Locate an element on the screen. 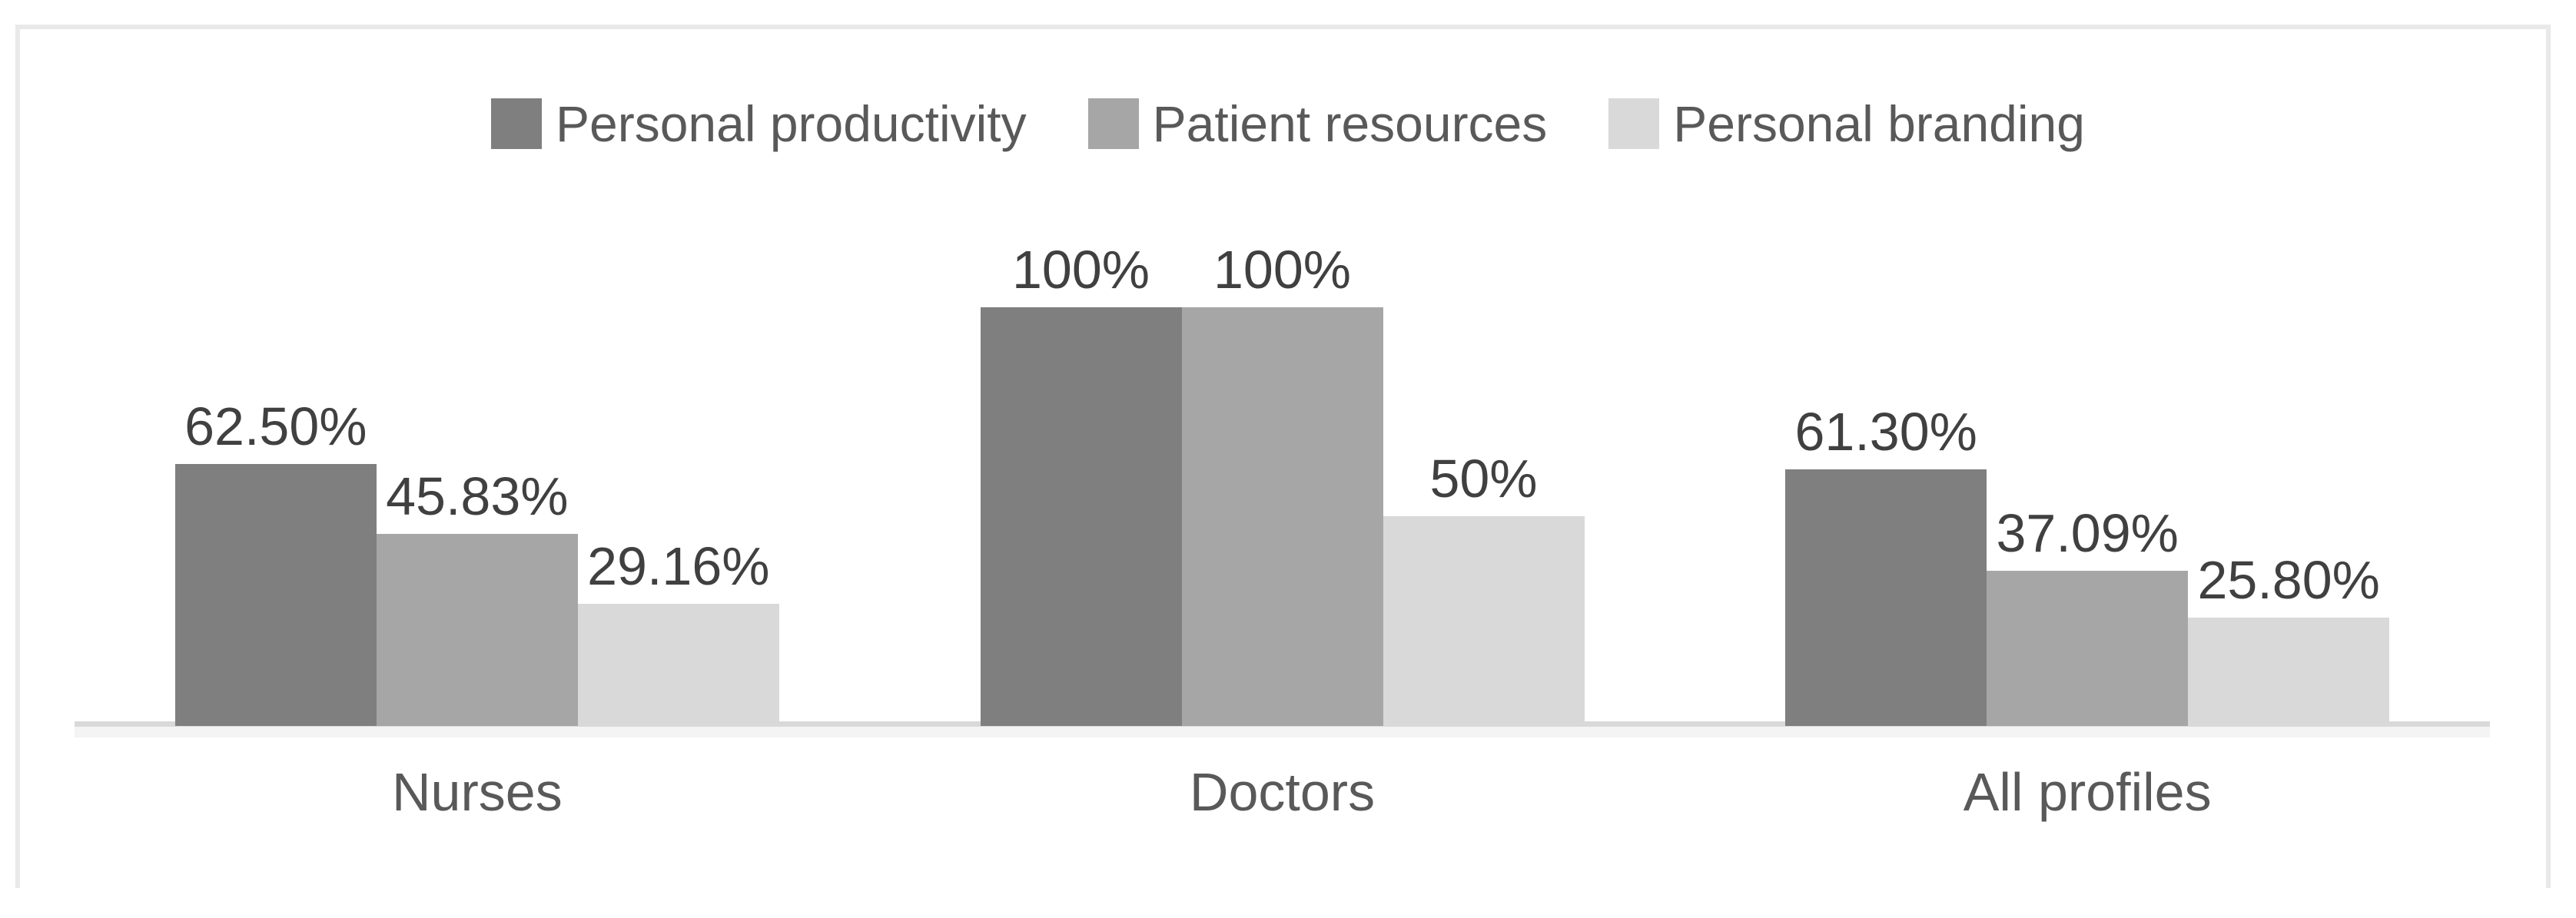 The image size is (2576, 918). bar-value-label: 25.80% is located at coordinates (2288, 580).